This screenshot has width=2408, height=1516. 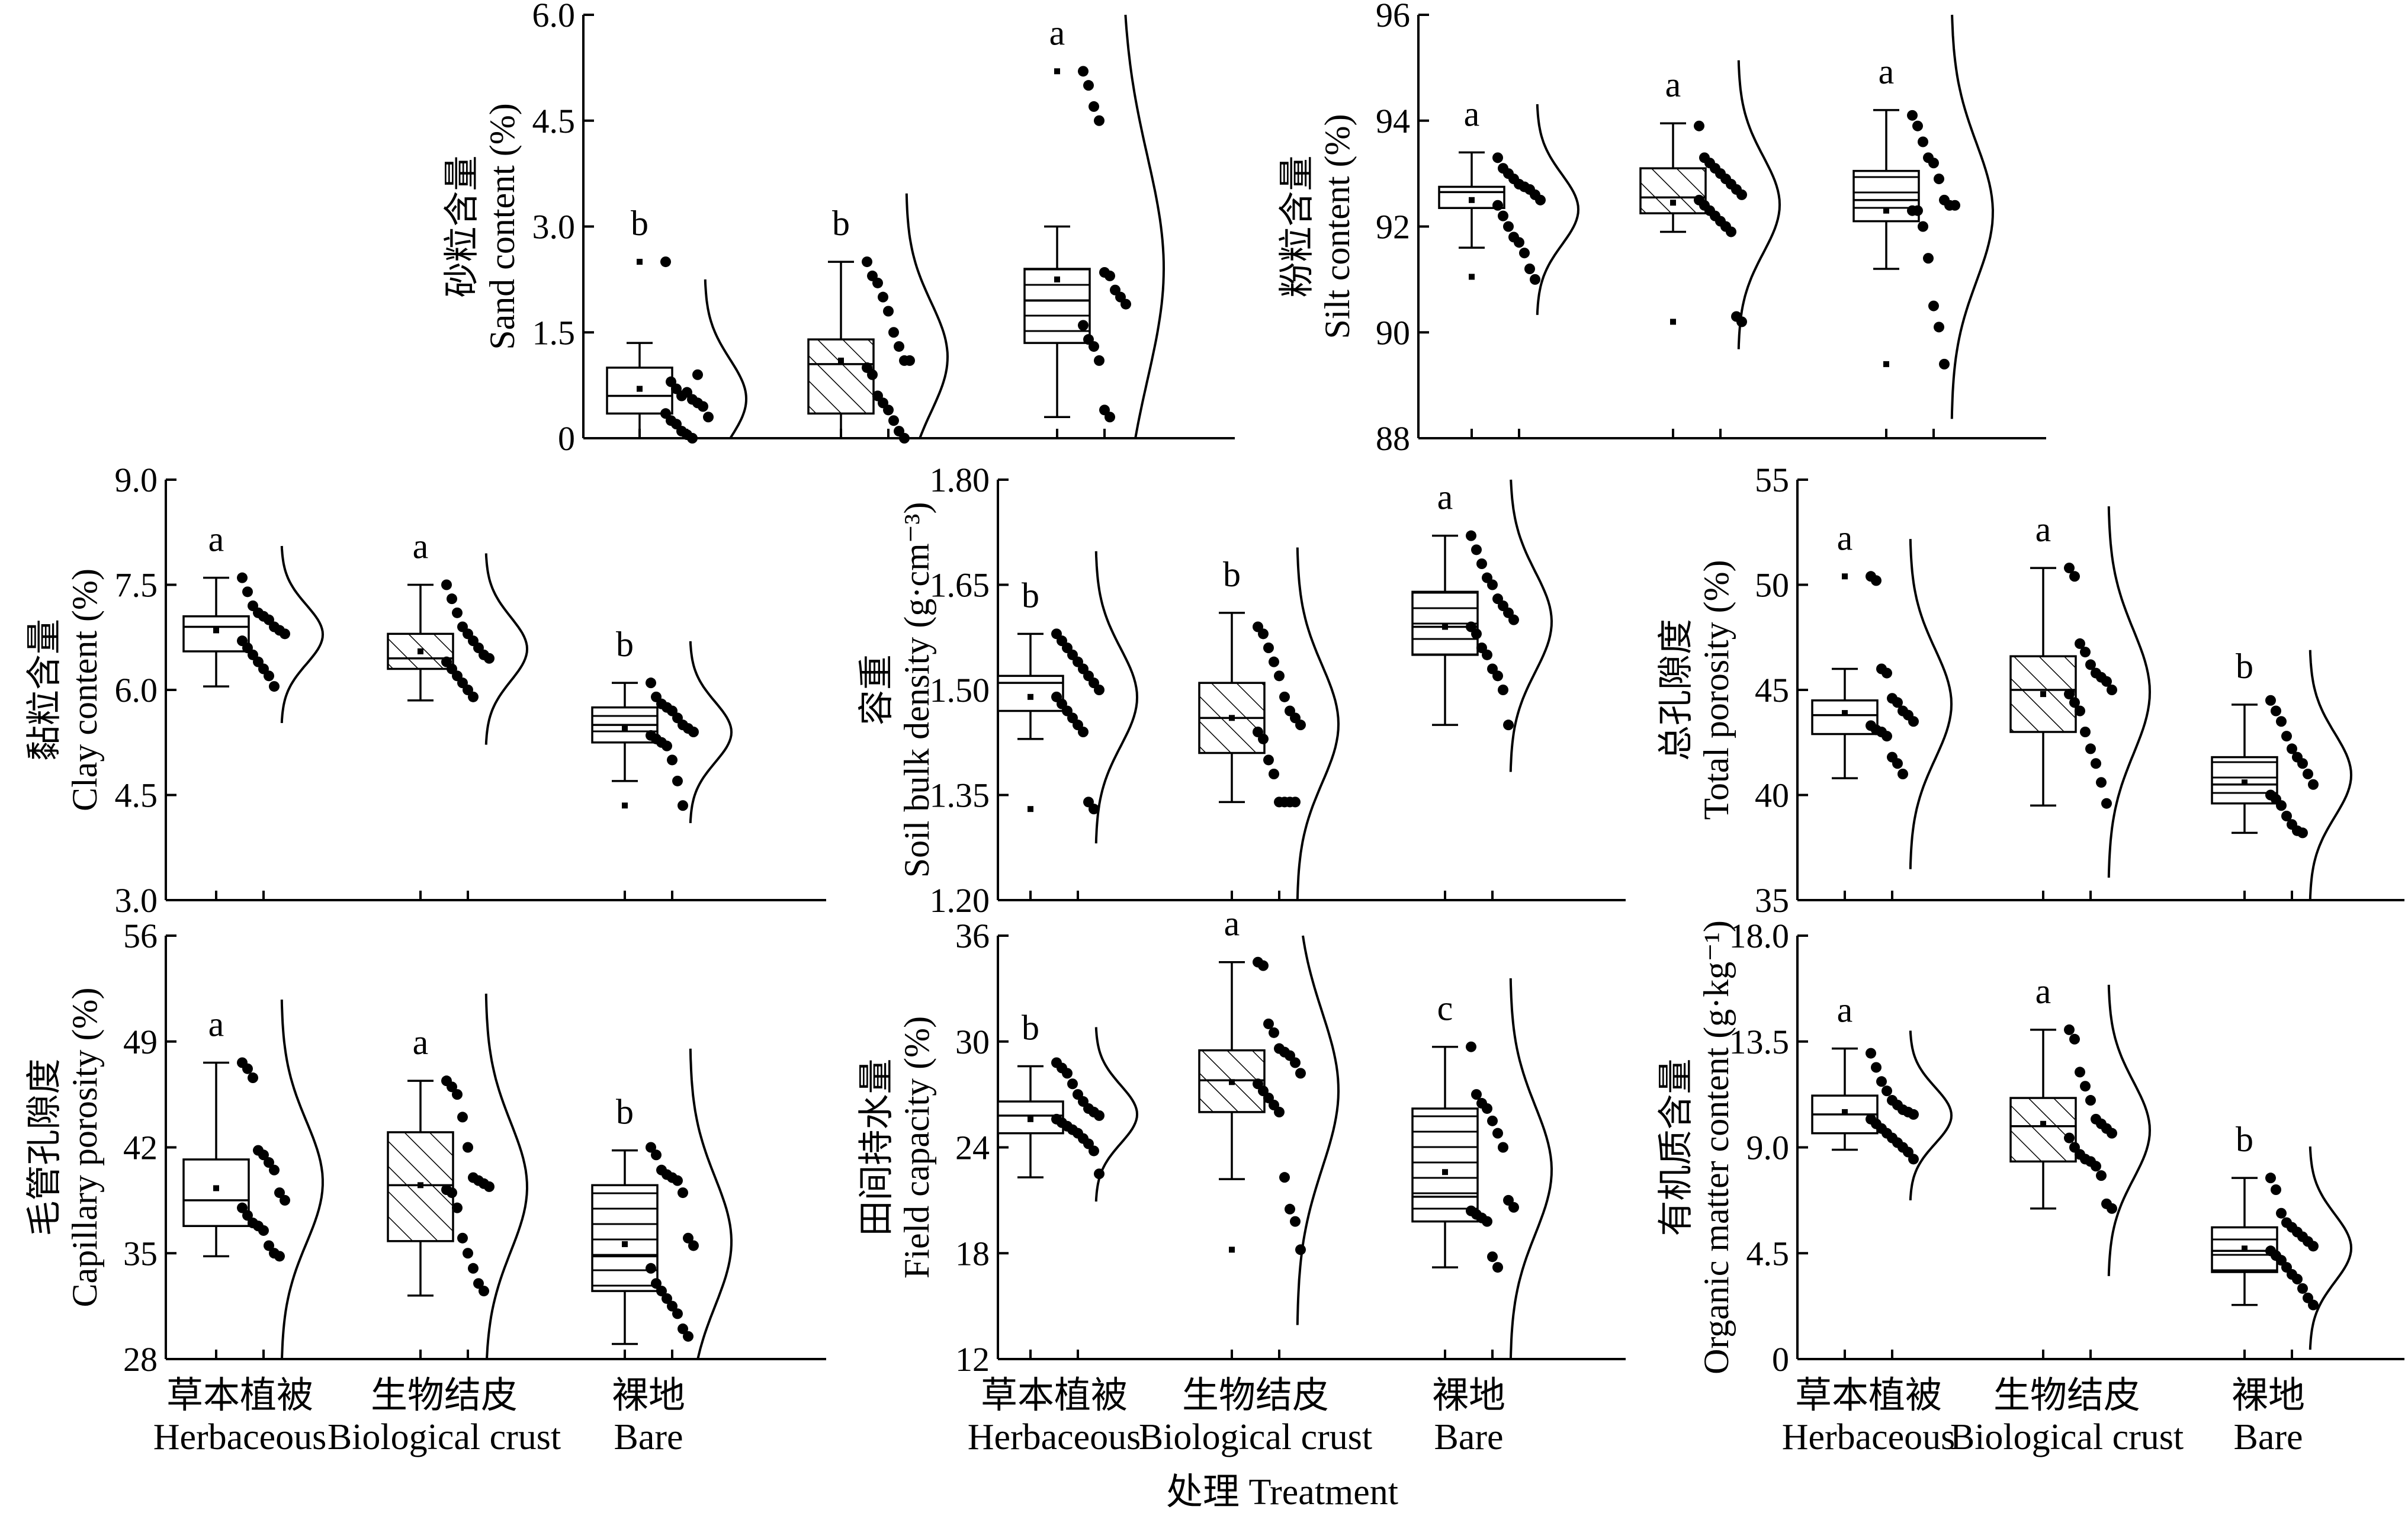 What do you see at coordinates (916, 690) in the screenshot?
I see `y-axis-label-en: Soil bulk density (g·cm⁻³)` at bounding box center [916, 690].